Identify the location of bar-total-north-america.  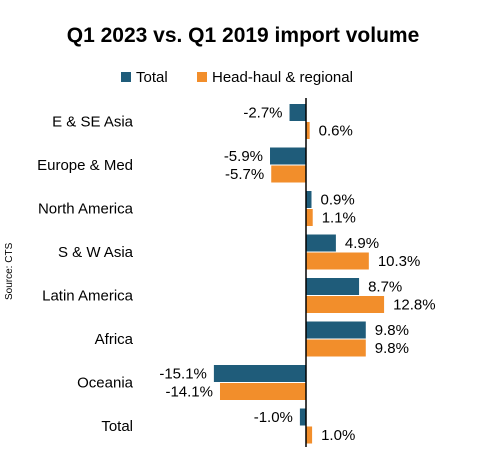
(309, 199).